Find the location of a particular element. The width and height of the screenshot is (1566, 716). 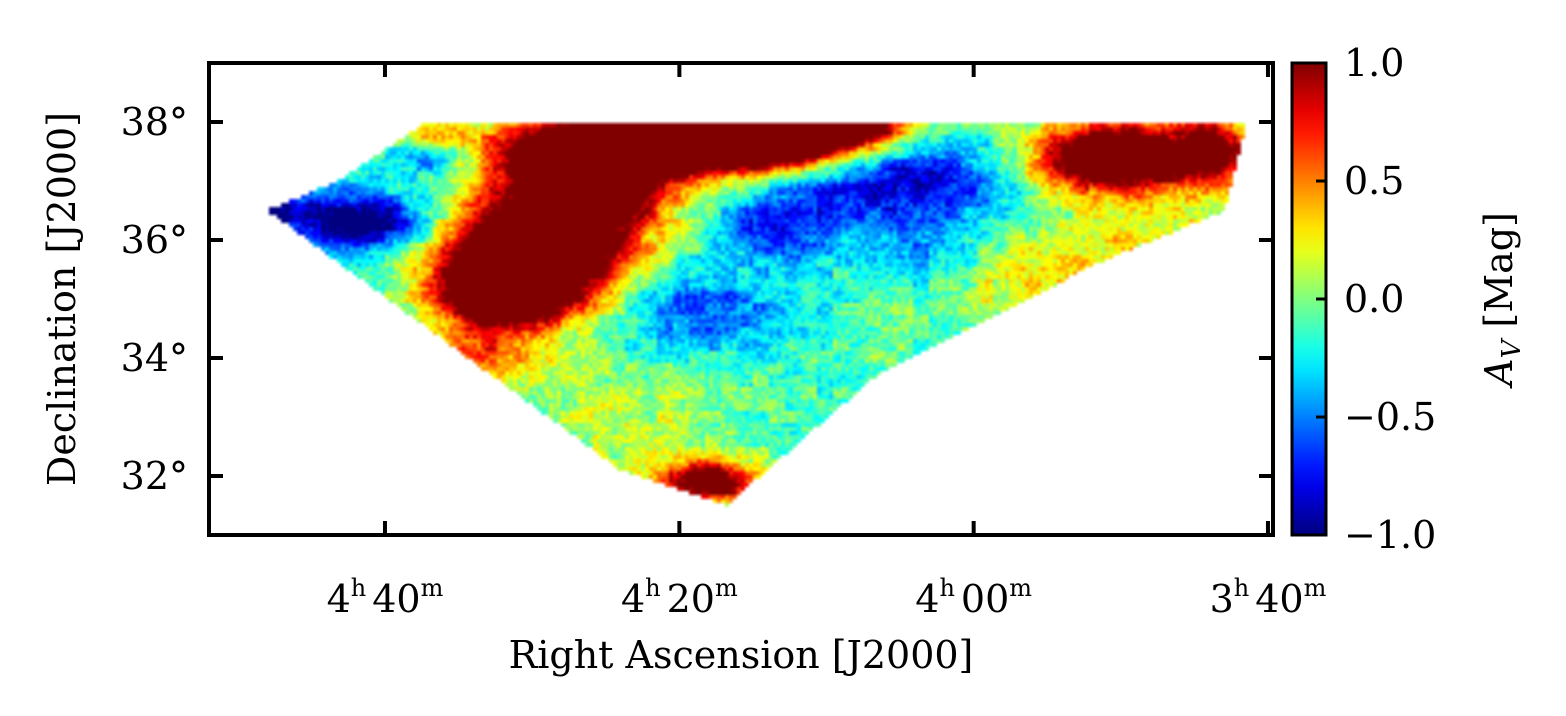

colorbar-tick-label: 0.0 is located at coordinates (1374, 299).